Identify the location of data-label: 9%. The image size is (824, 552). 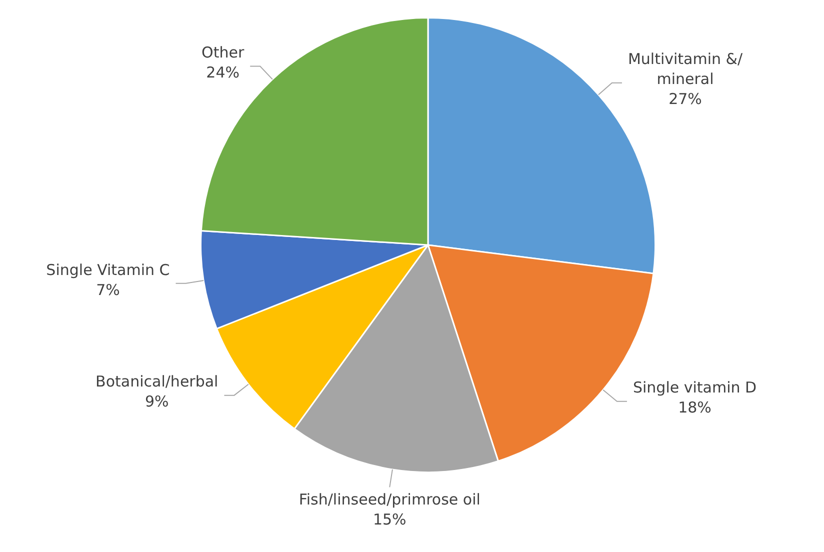
(156, 401).